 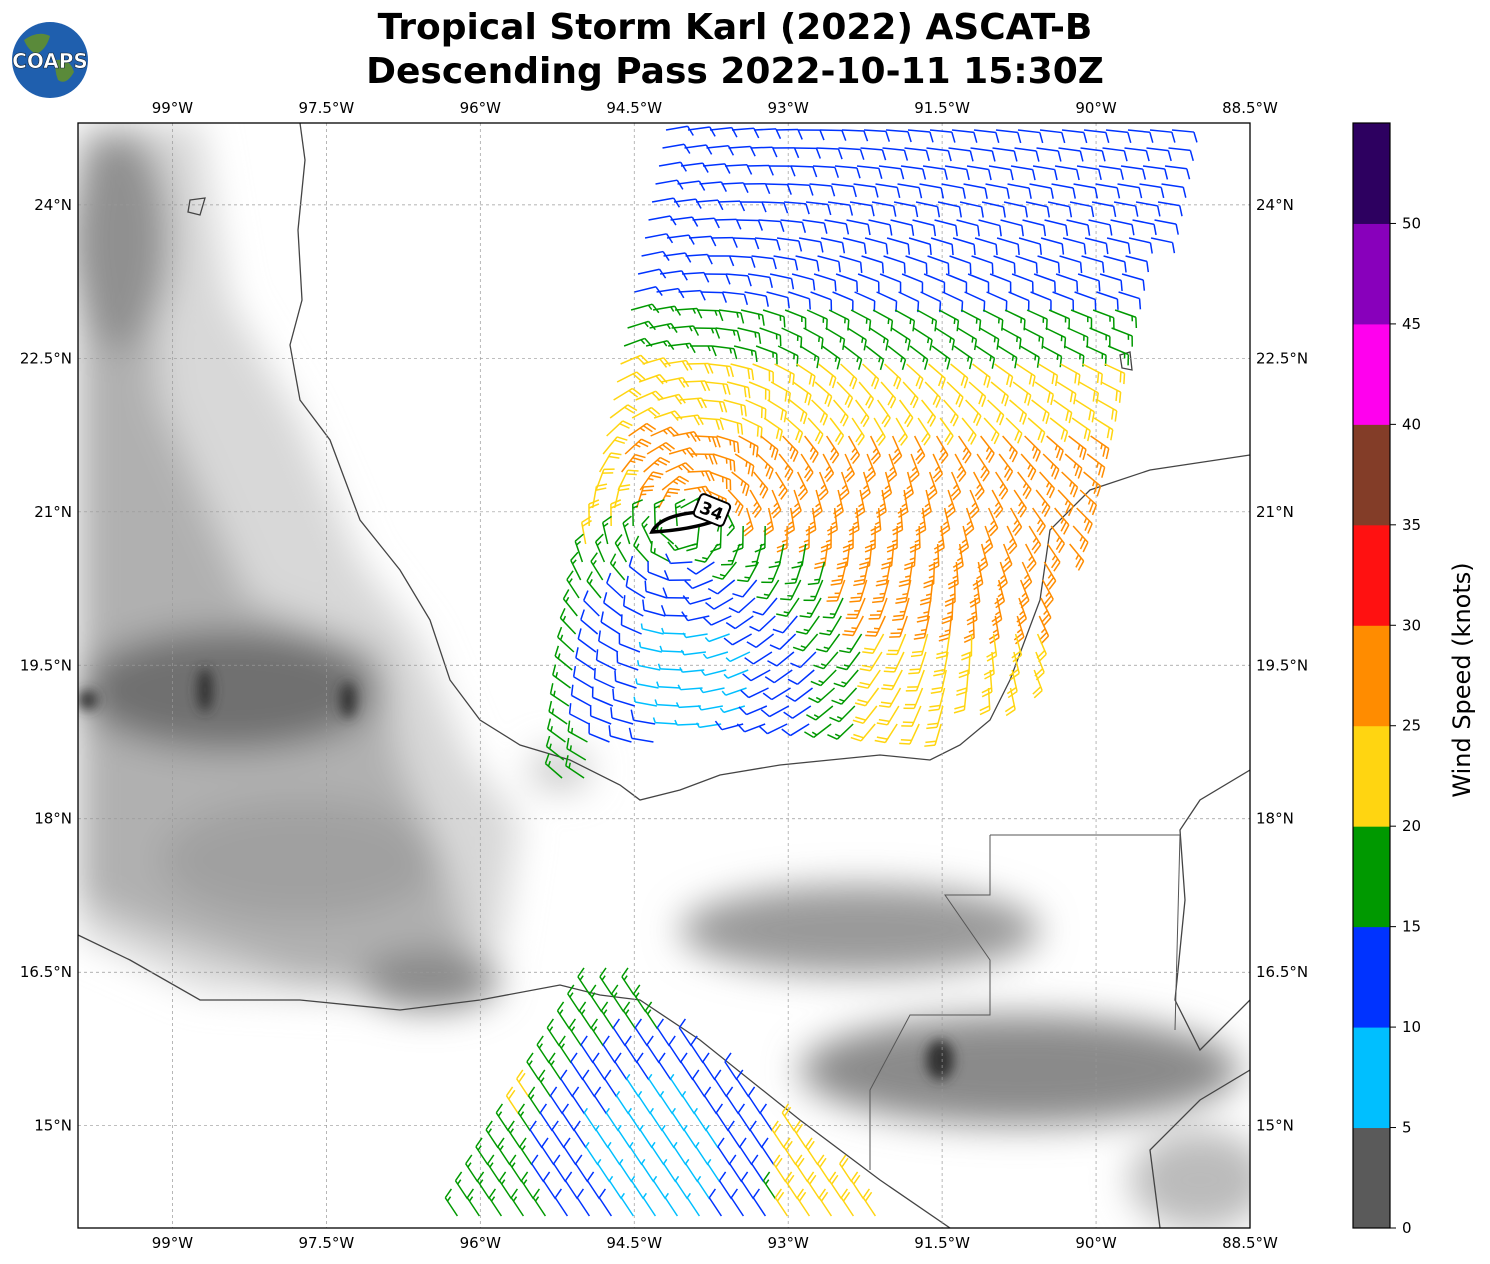 What do you see at coordinates (1275, 512) in the screenshot?
I see `lat-tick-label-right: 21°N` at bounding box center [1275, 512].